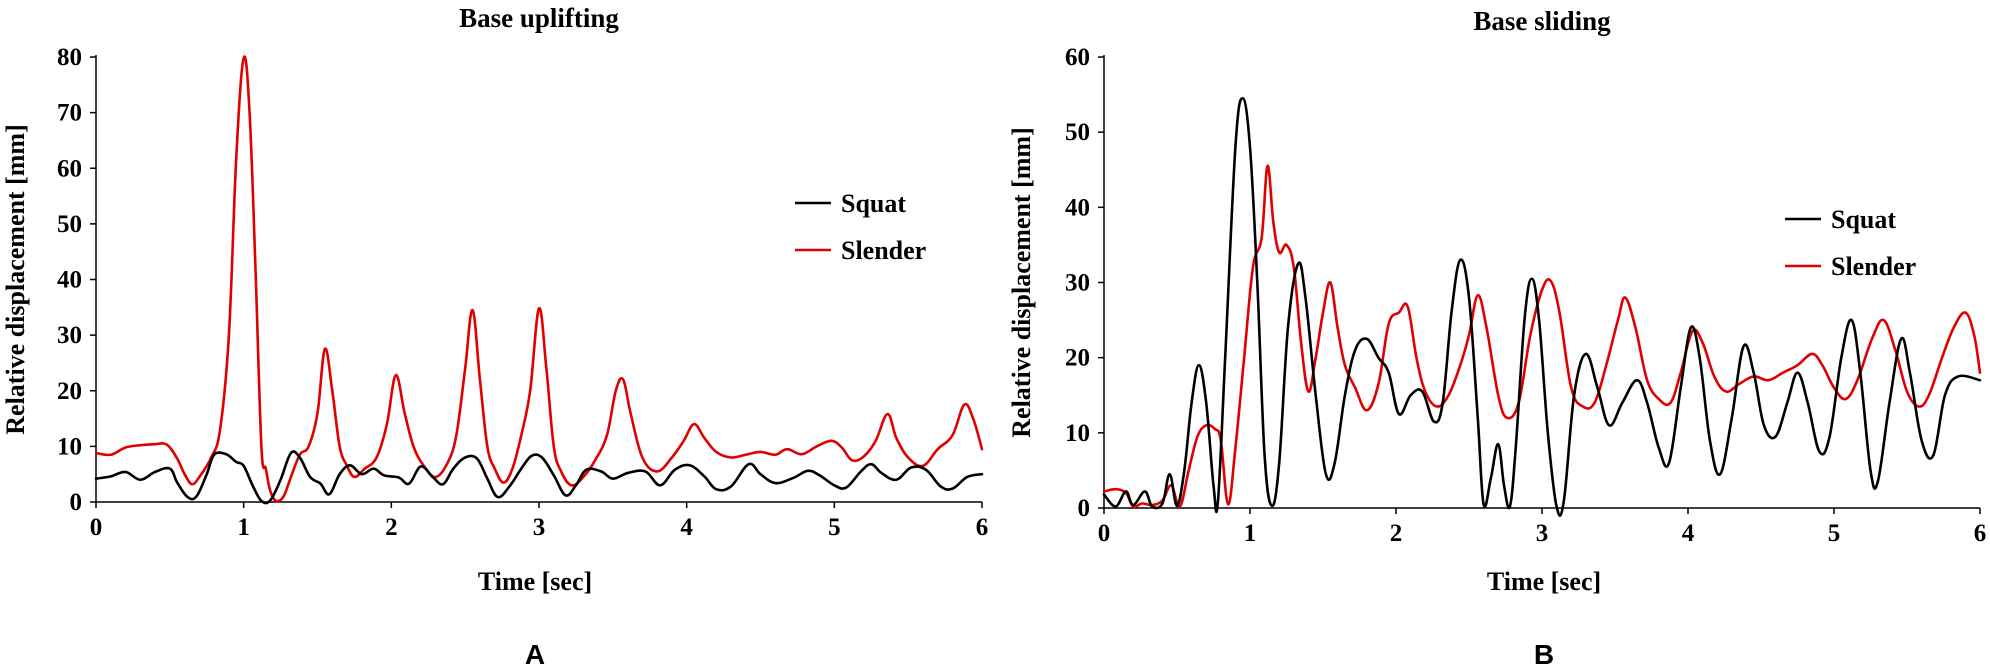  I want to click on chart-title: Base sliding, so click(1542, 21).